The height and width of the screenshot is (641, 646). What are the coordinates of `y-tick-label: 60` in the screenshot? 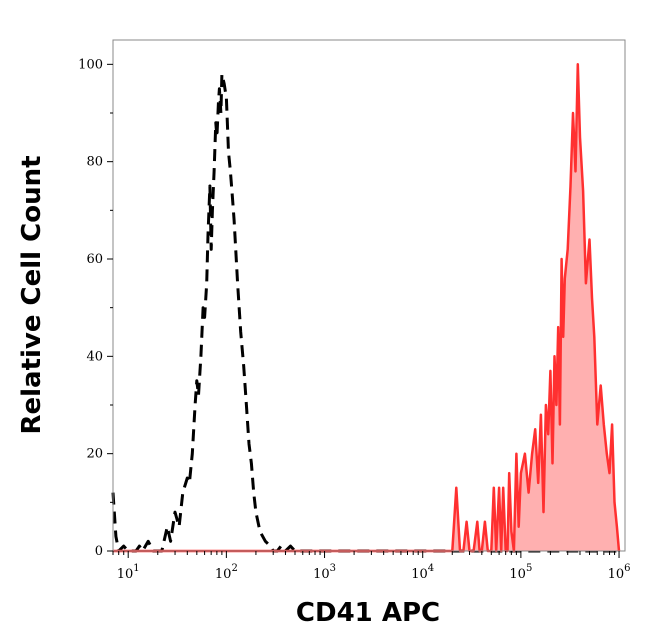 It's located at (94, 259).